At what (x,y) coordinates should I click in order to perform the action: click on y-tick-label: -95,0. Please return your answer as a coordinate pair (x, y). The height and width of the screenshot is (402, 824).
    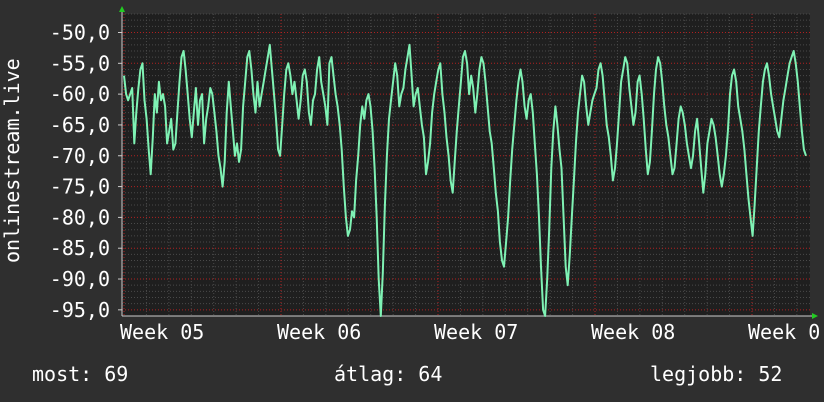
    Looking at the image, I should click on (80, 310).